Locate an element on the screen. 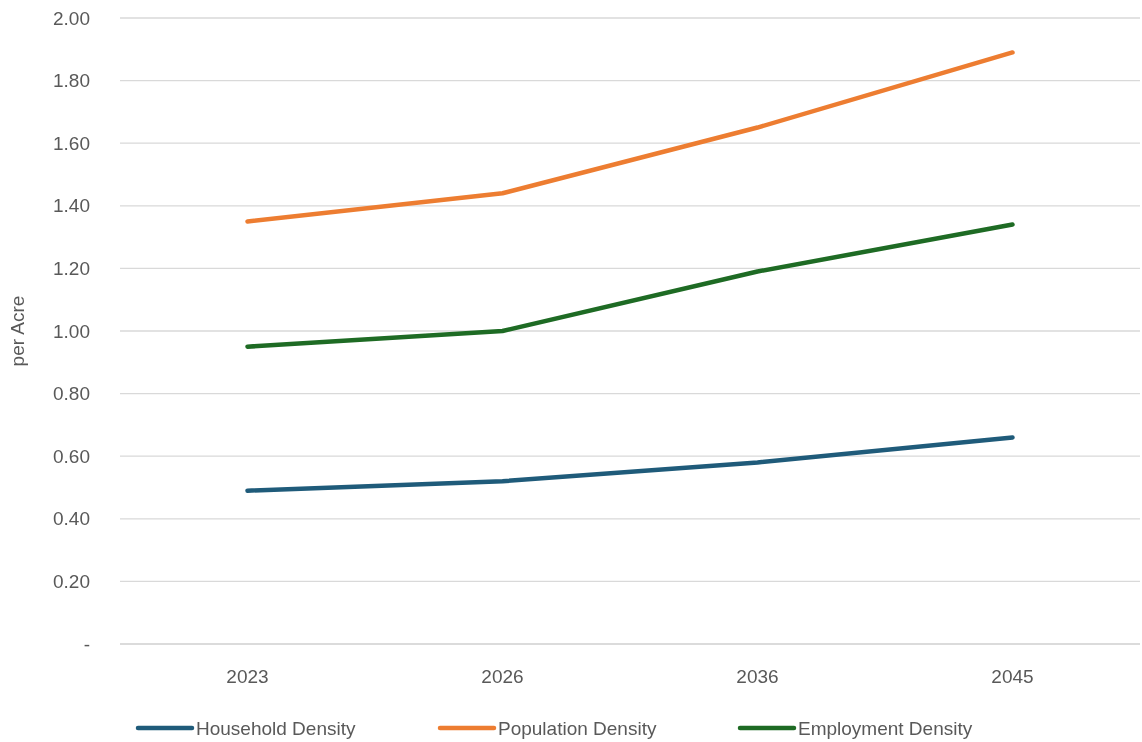  x-tick-label: 2023 is located at coordinates (247, 676).